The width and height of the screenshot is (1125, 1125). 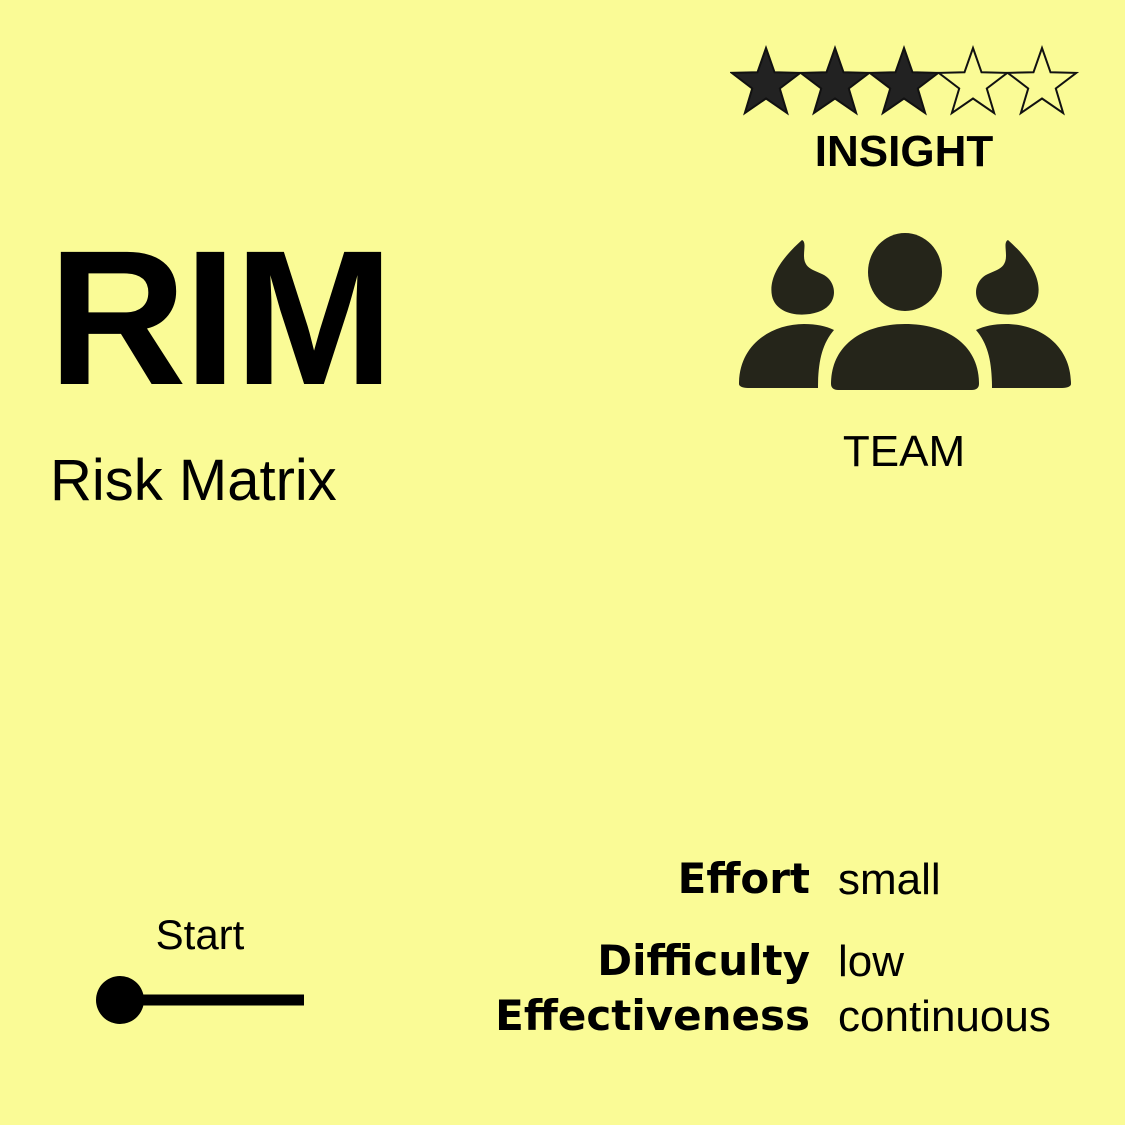 What do you see at coordinates (200, 934) in the screenshot?
I see `stage-label: Start` at bounding box center [200, 934].